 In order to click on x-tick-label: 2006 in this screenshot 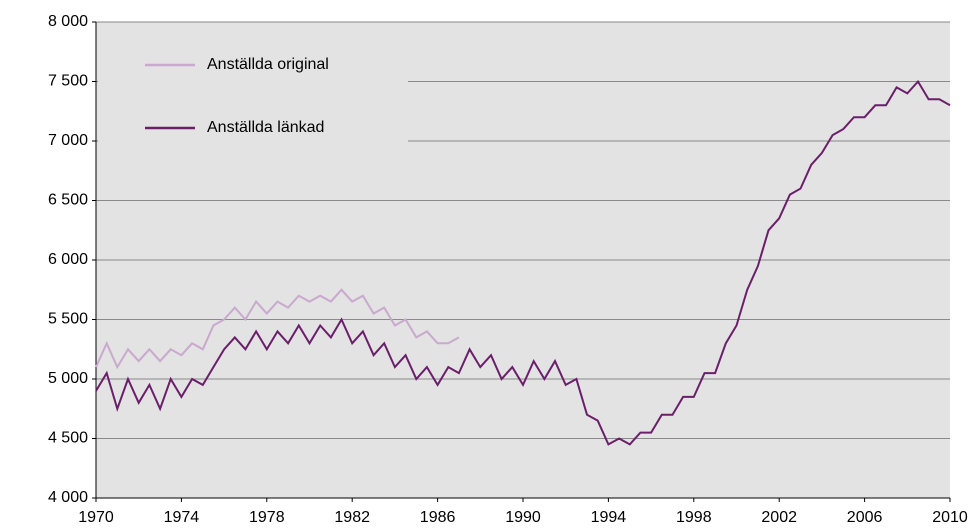, I will do `click(865, 517)`.